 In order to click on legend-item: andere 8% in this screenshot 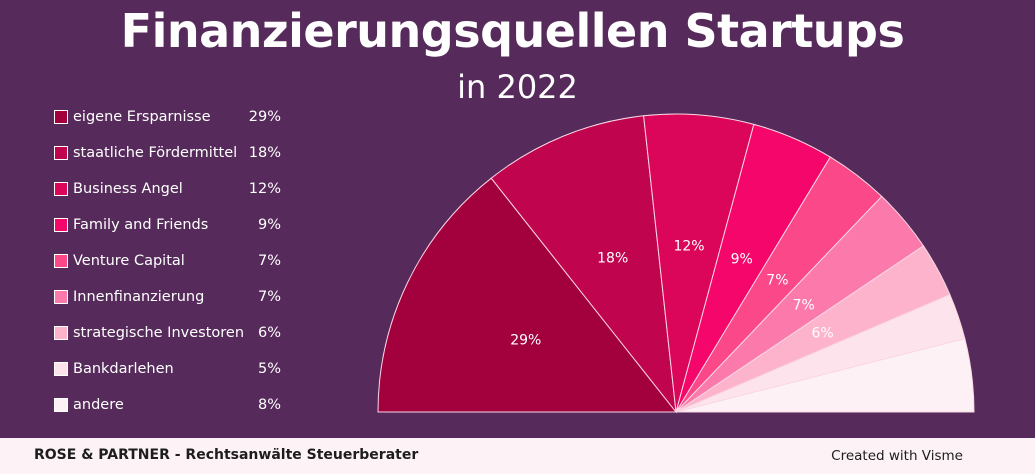, I will do `click(169, 414)`.